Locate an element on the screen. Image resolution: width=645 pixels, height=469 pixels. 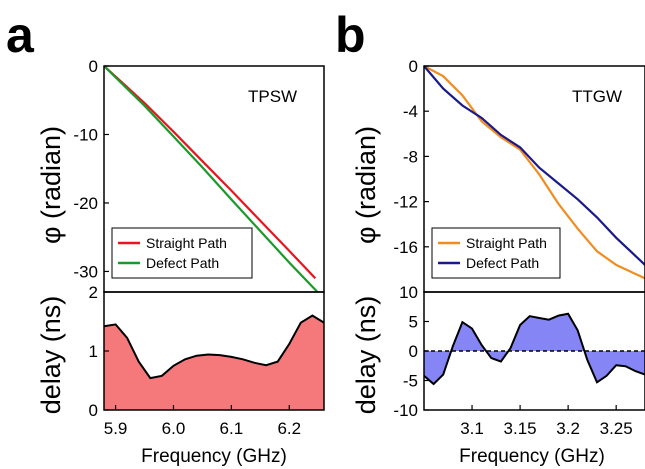
b-bottom-xtick-label: 3.2 is located at coordinates (568, 428).